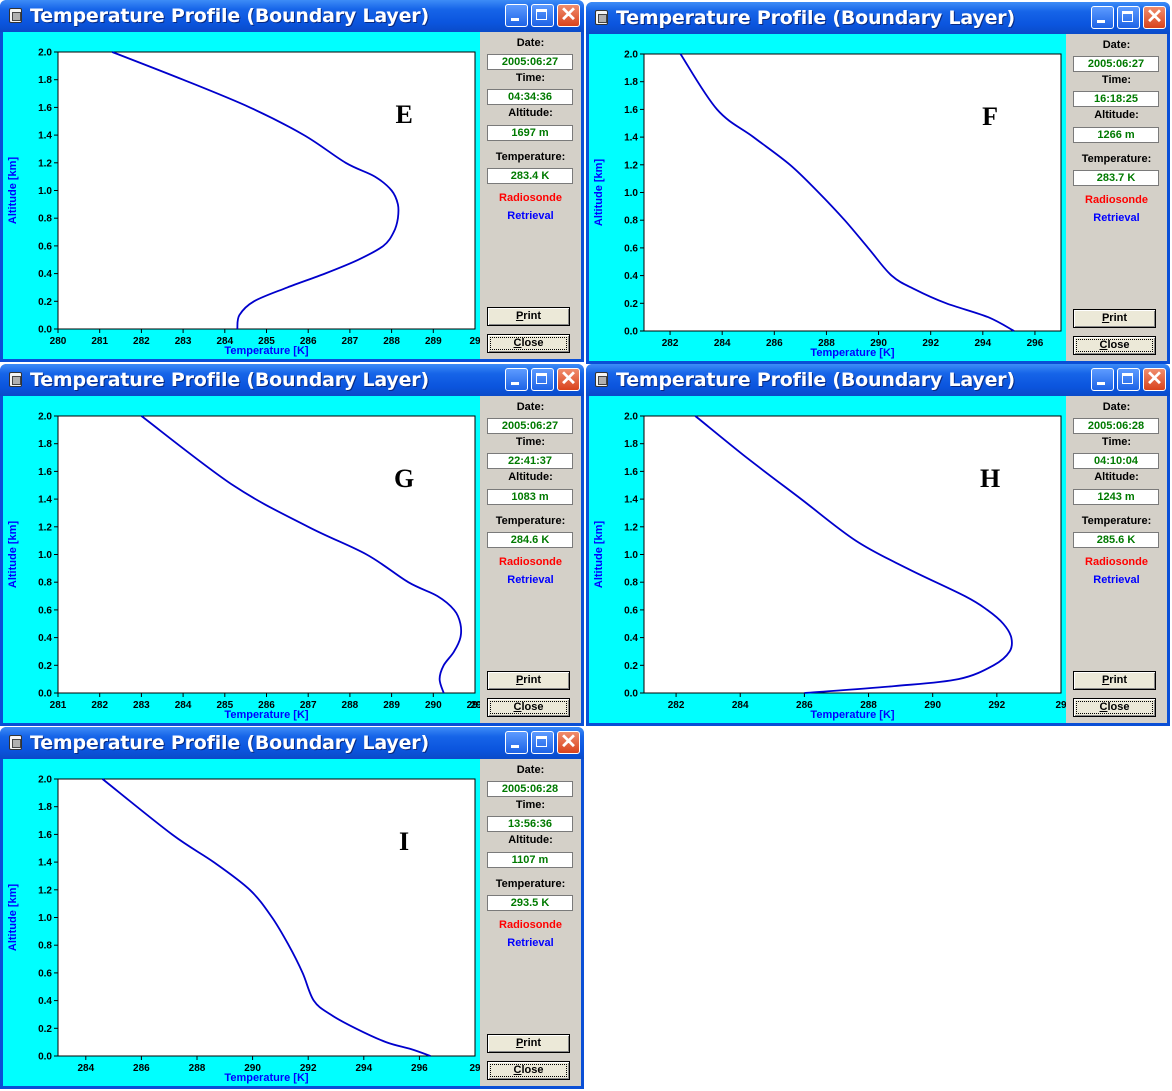 This screenshot has height=1091, width=1172. I want to click on time-value: 22:41:37, so click(530, 461).